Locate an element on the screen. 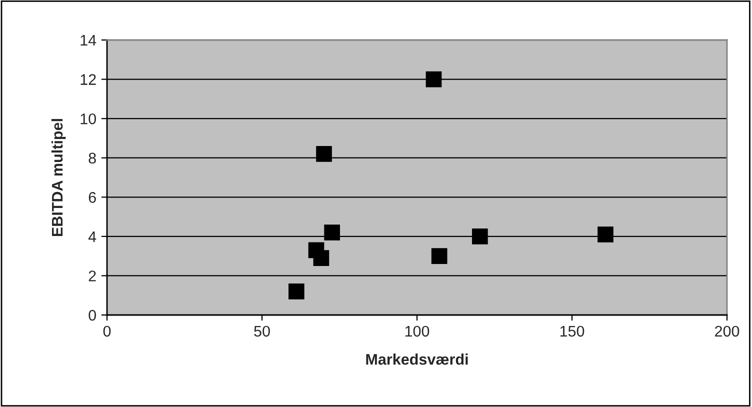  x-axis-title: Markedsværdi is located at coordinates (417, 359).